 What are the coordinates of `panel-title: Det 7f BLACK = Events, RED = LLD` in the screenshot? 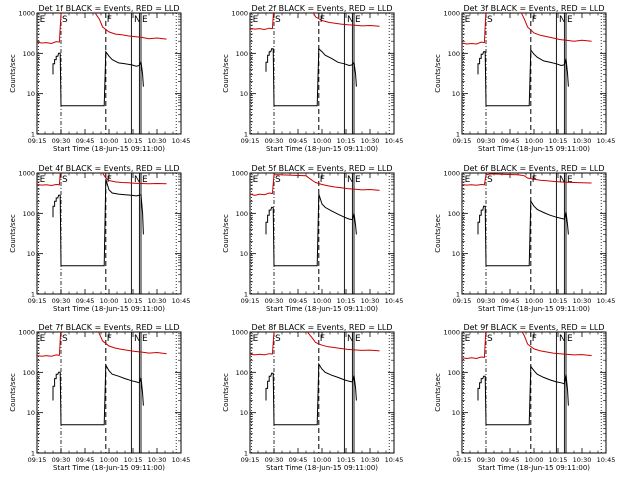 It's located at (108, 327).